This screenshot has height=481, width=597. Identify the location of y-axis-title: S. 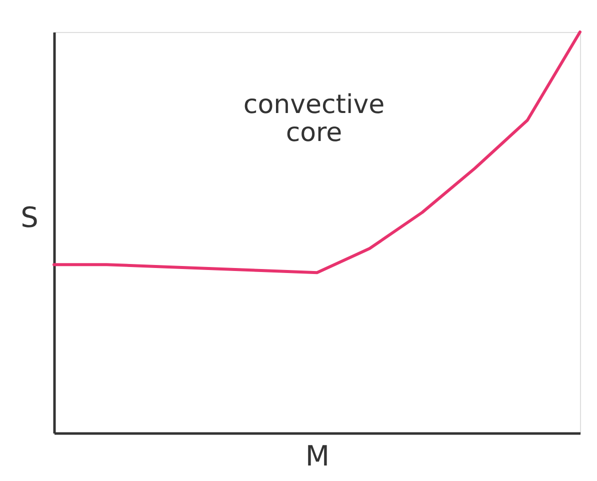
(29, 217).